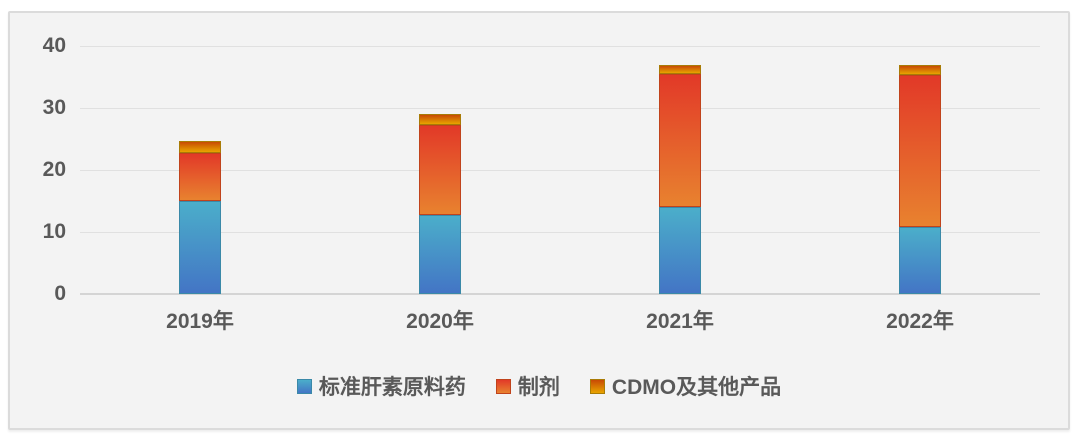  What do you see at coordinates (54, 169) in the screenshot?
I see `y-axis-tick-label: 20` at bounding box center [54, 169].